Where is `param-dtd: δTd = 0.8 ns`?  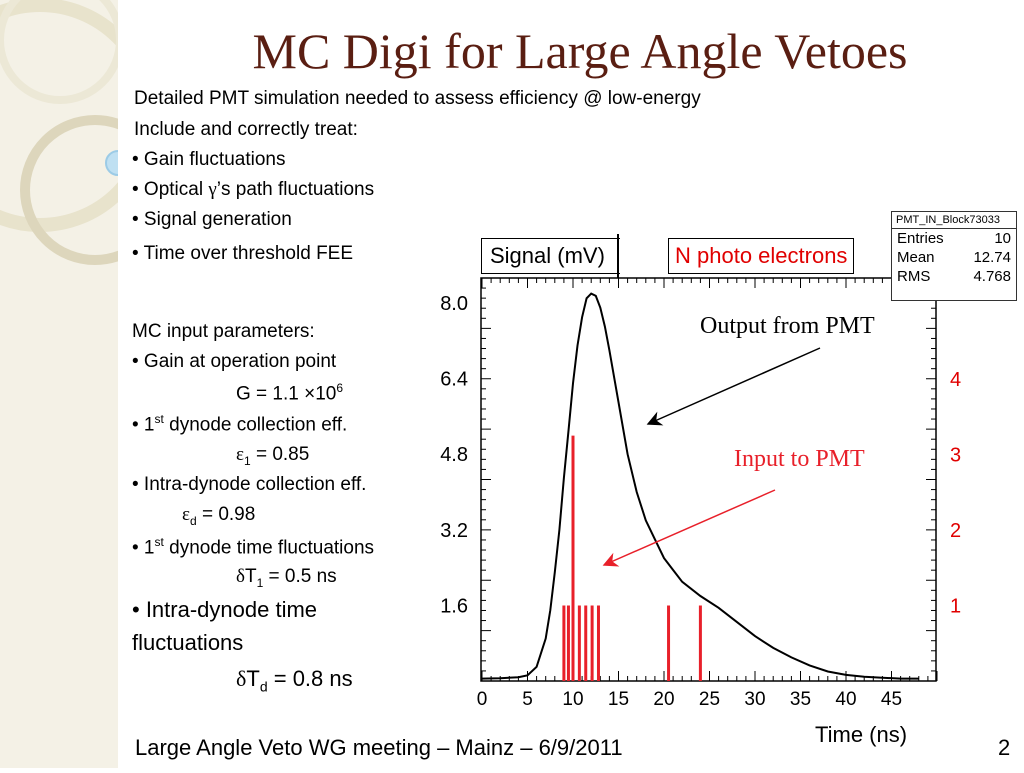 param-dtd: δTd = 0.8 ns is located at coordinates (294, 680).